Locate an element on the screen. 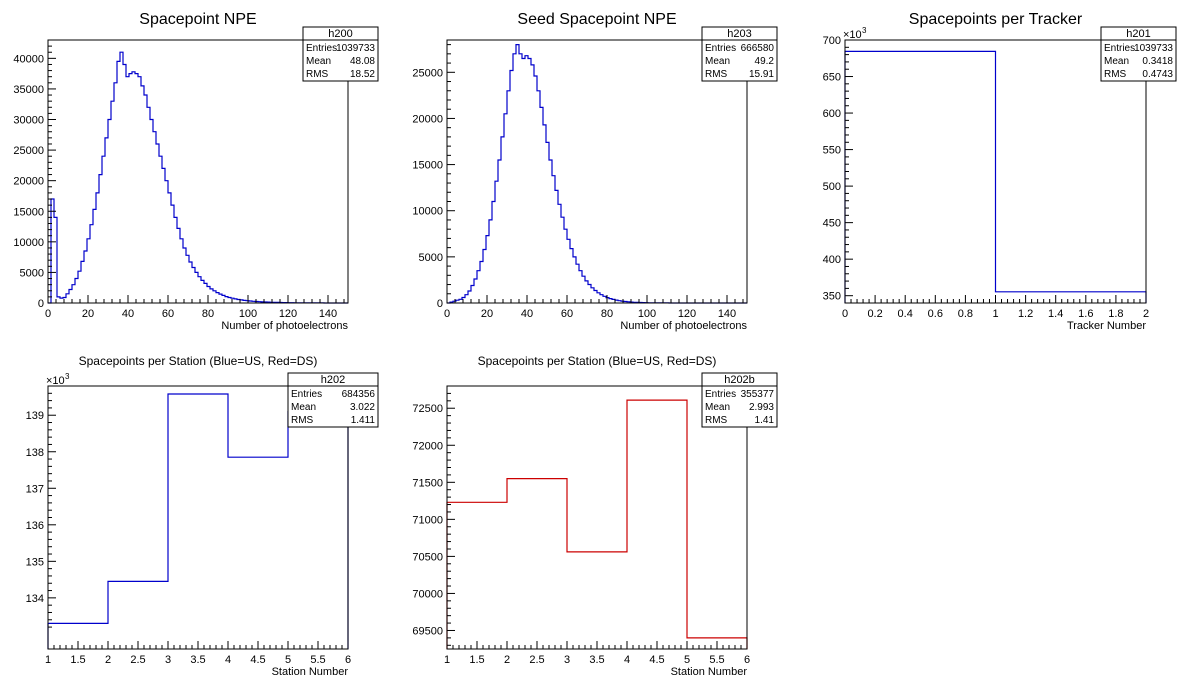  y-tick-label: 134 is located at coordinates (35, 599).